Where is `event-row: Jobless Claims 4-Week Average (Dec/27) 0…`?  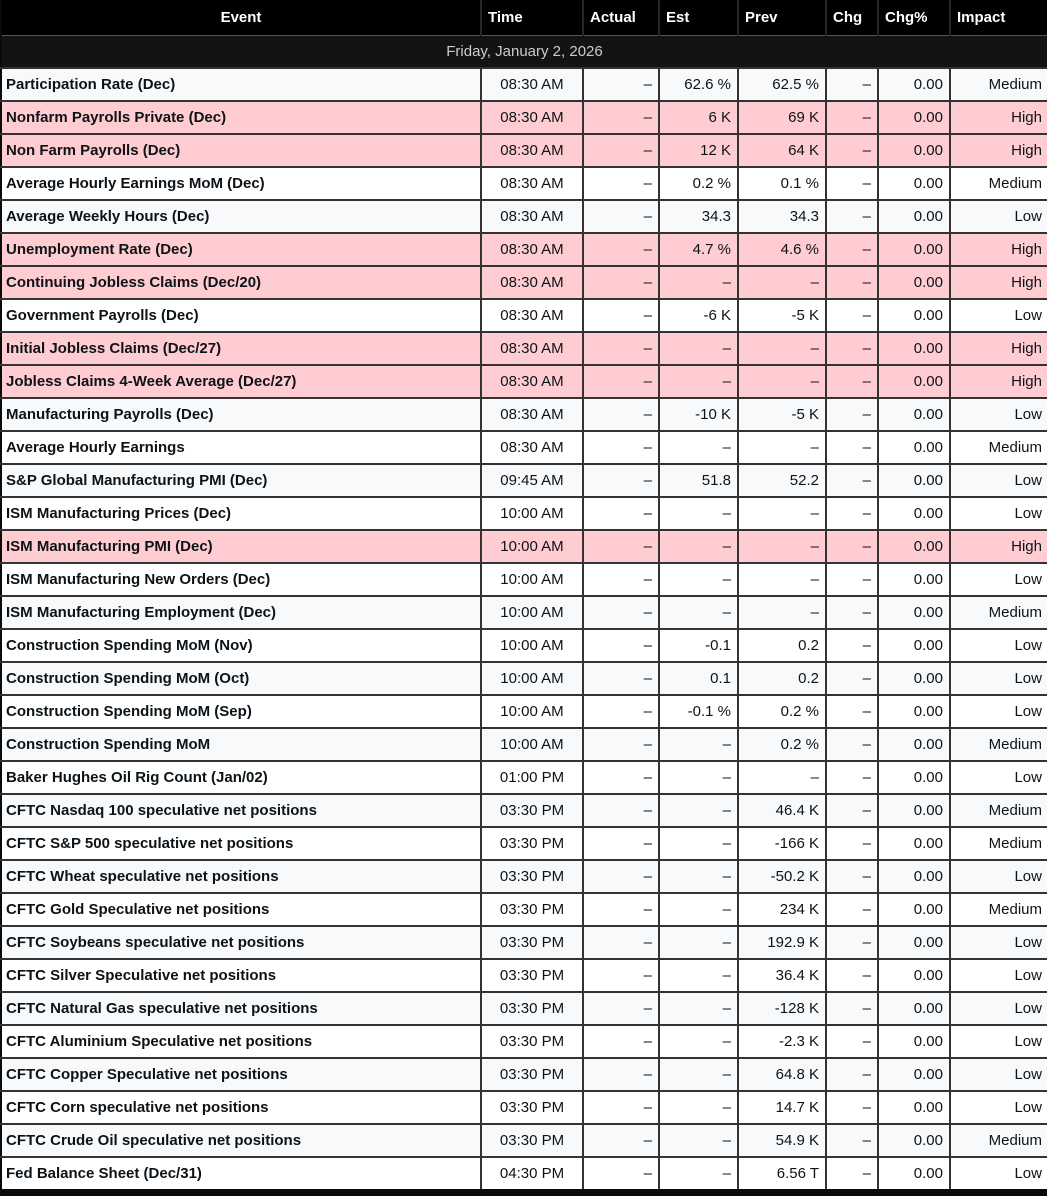
event-row: Jobless Claims 4-Week Average (Dec/27) 0… is located at coordinates (524, 380).